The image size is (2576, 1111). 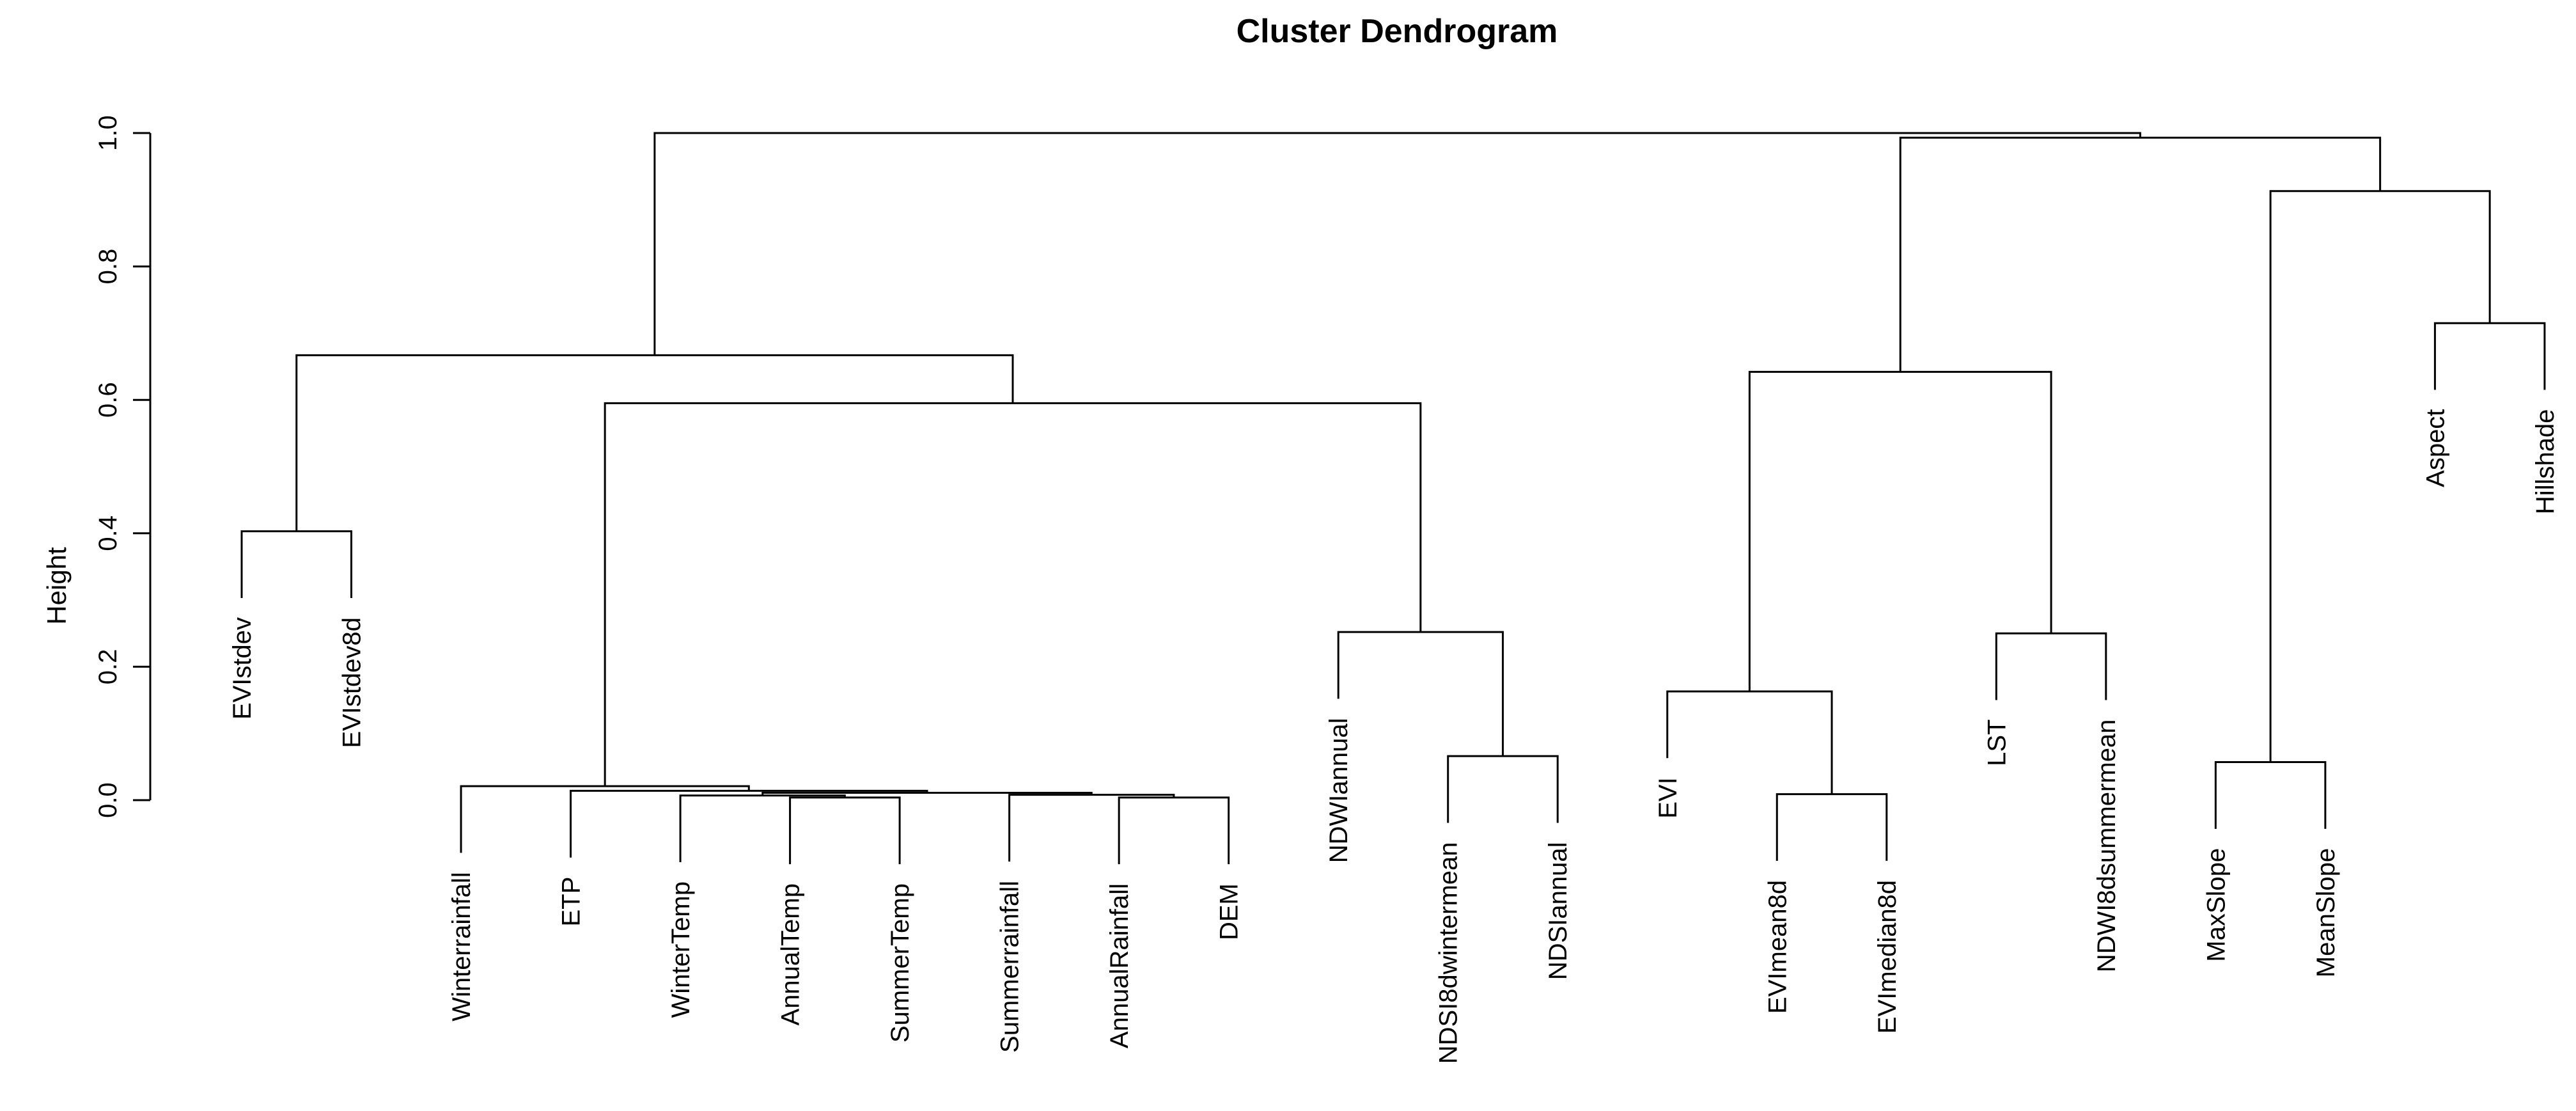 I want to click on leaf-label-LST: LST, so click(x=1997, y=743).